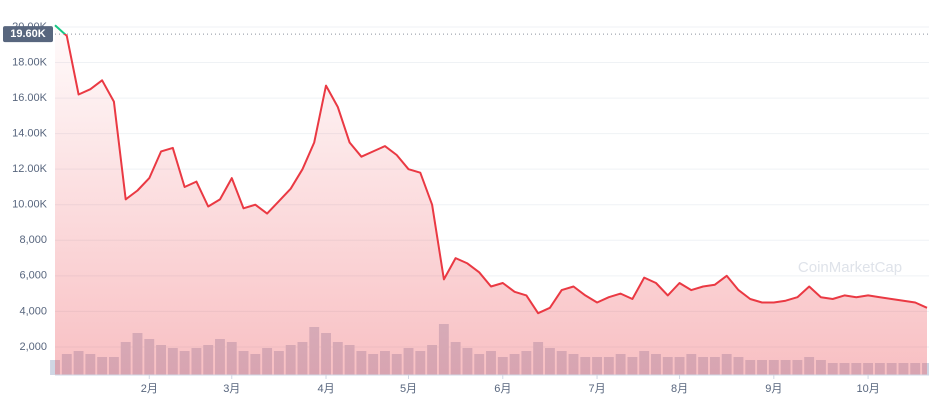  What do you see at coordinates (867, 389) in the screenshot?
I see `x-tick-label: 10月` at bounding box center [867, 389].